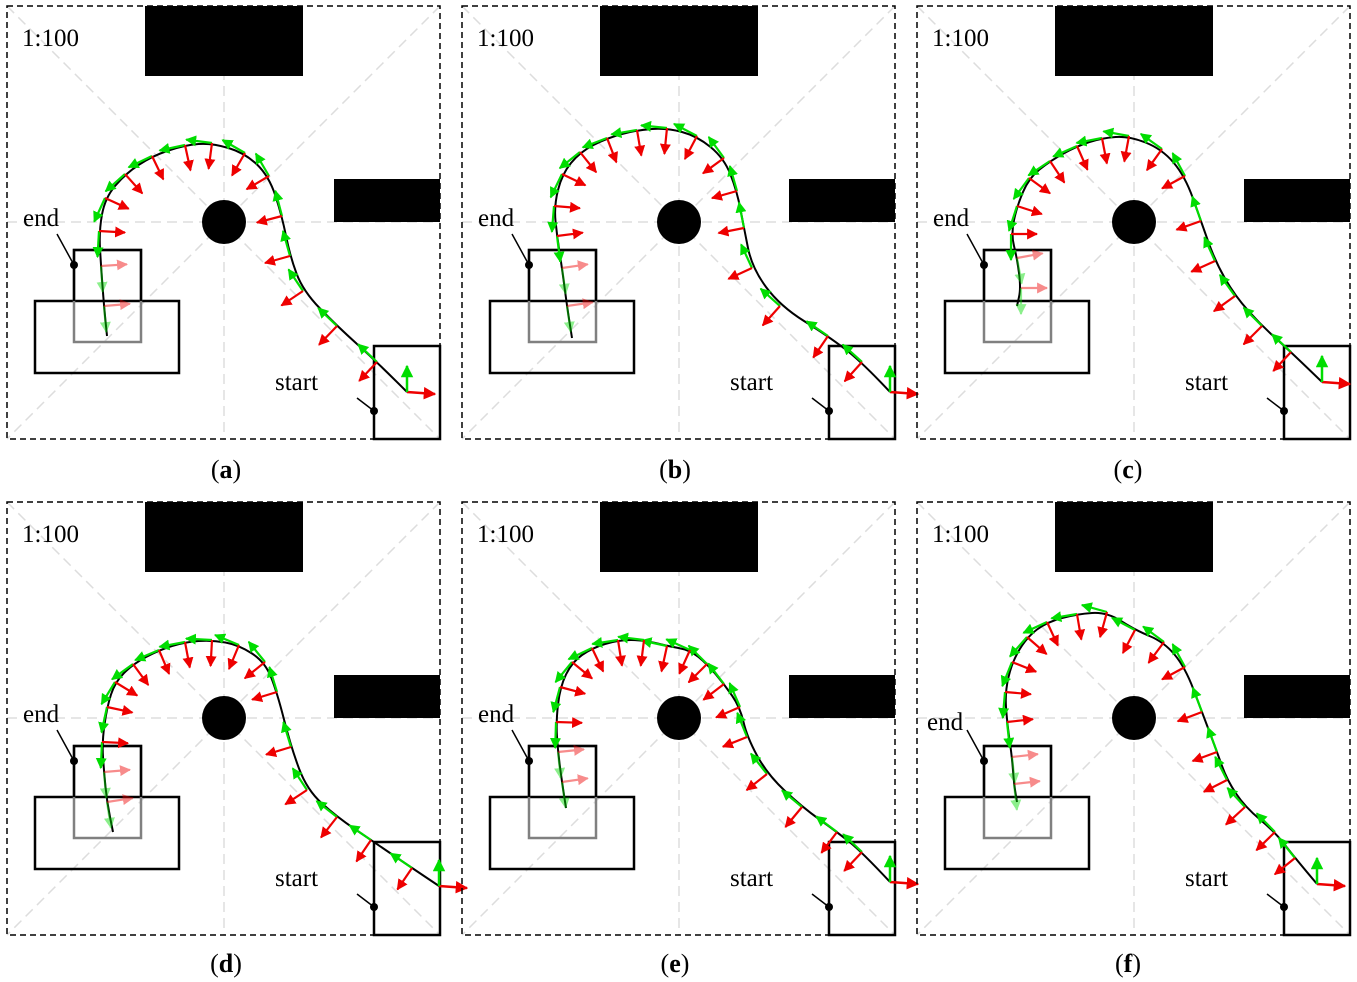 The image size is (1357, 982). I want to click on end-parking-box, so click(107, 296).